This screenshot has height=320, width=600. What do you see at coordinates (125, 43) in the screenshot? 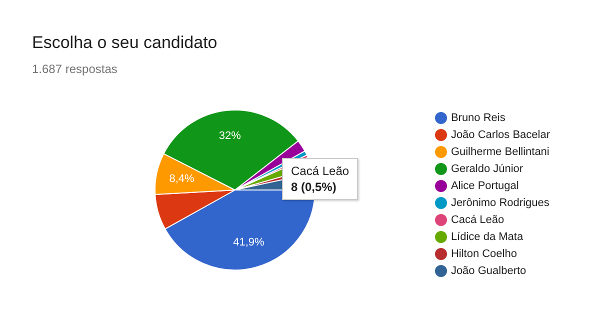
I see `chart-title: Escolha o seu candidato` at bounding box center [125, 43].